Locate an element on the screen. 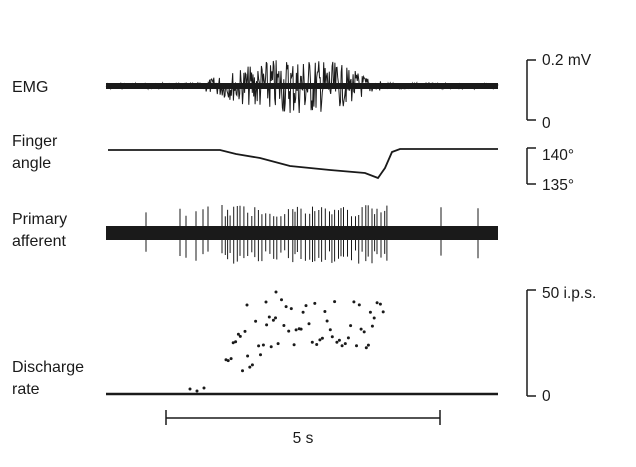 This screenshot has width=636, height=467. emg-scale-bar is located at coordinates (531, 90).